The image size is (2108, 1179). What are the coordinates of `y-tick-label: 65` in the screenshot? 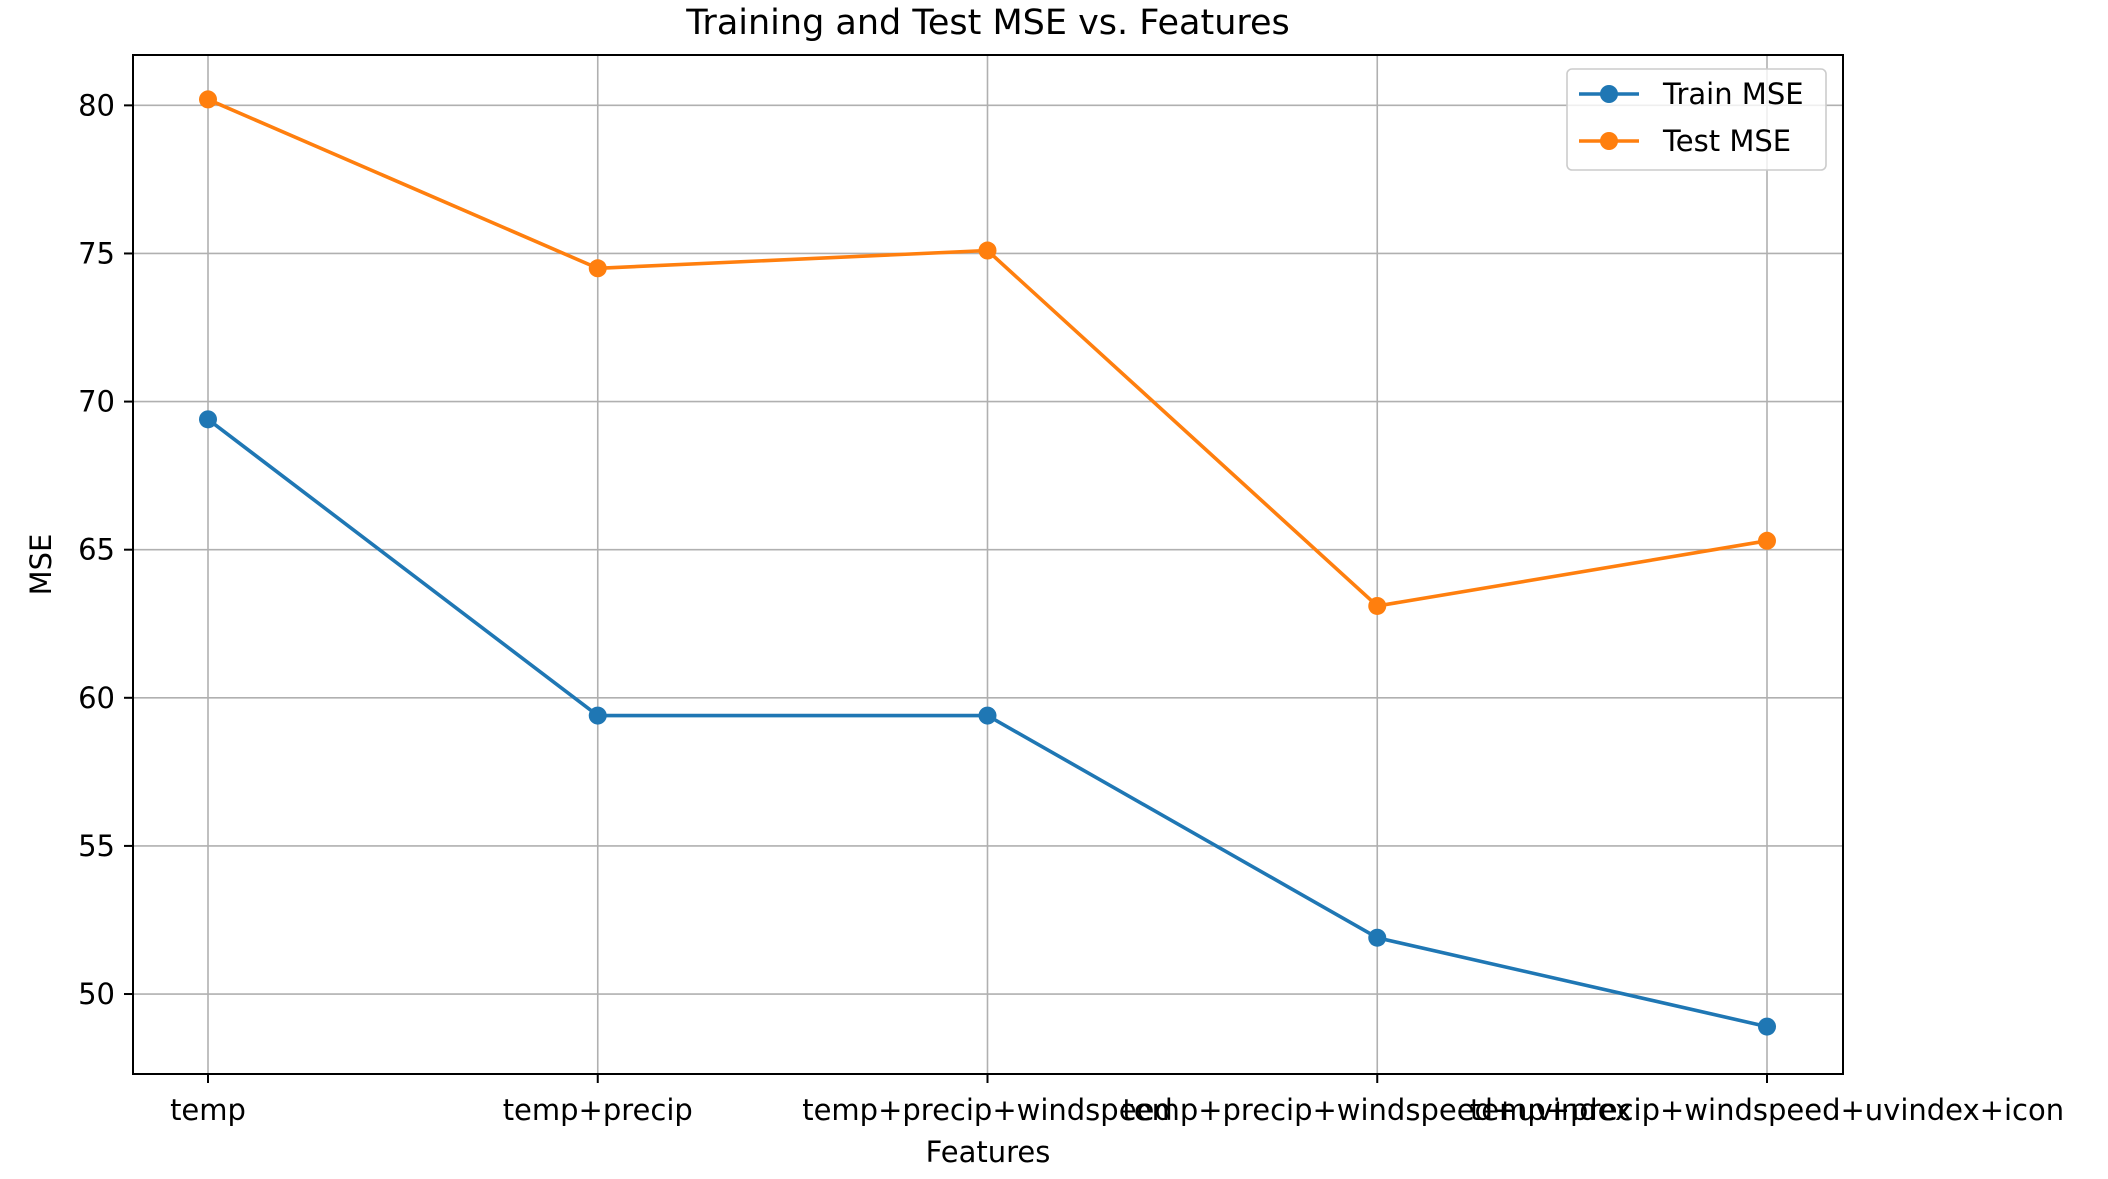 It's located at (96, 550).